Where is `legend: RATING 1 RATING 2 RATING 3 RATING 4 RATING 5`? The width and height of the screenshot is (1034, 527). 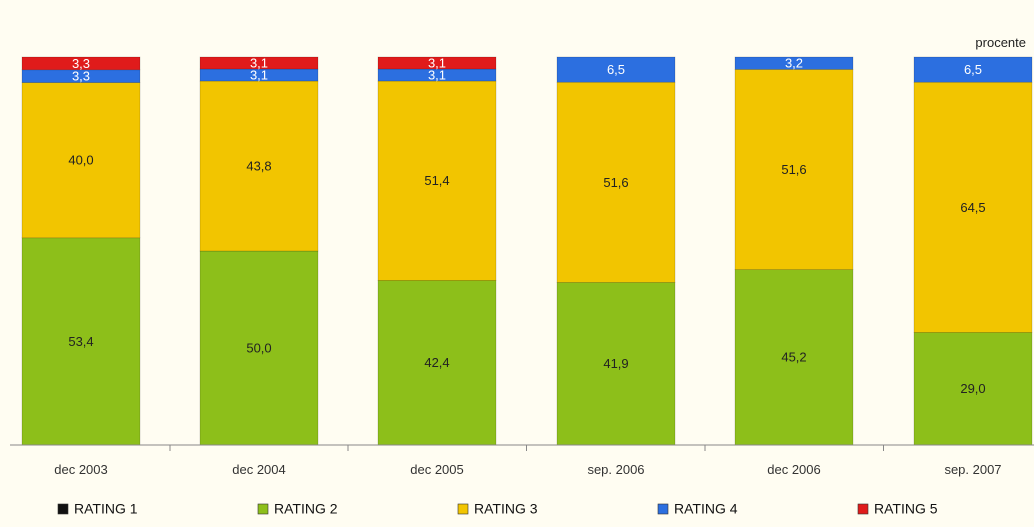
legend: RATING 1 RATING 2 RATING 3 RATING 4 RATING 5 is located at coordinates (497, 509).